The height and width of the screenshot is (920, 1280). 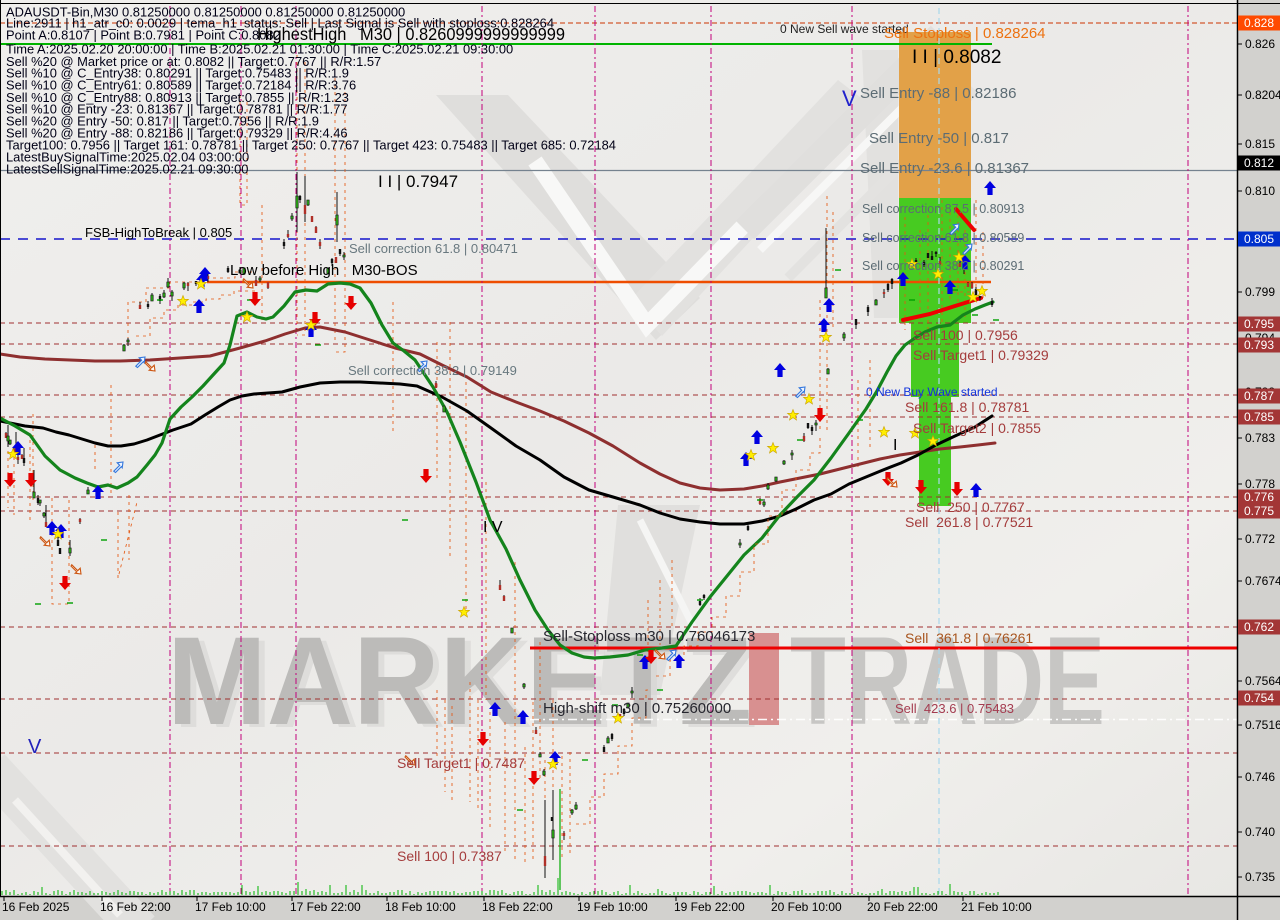 I want to click on svg-text: 16 Feb 2025, so click(x=36, y=907).